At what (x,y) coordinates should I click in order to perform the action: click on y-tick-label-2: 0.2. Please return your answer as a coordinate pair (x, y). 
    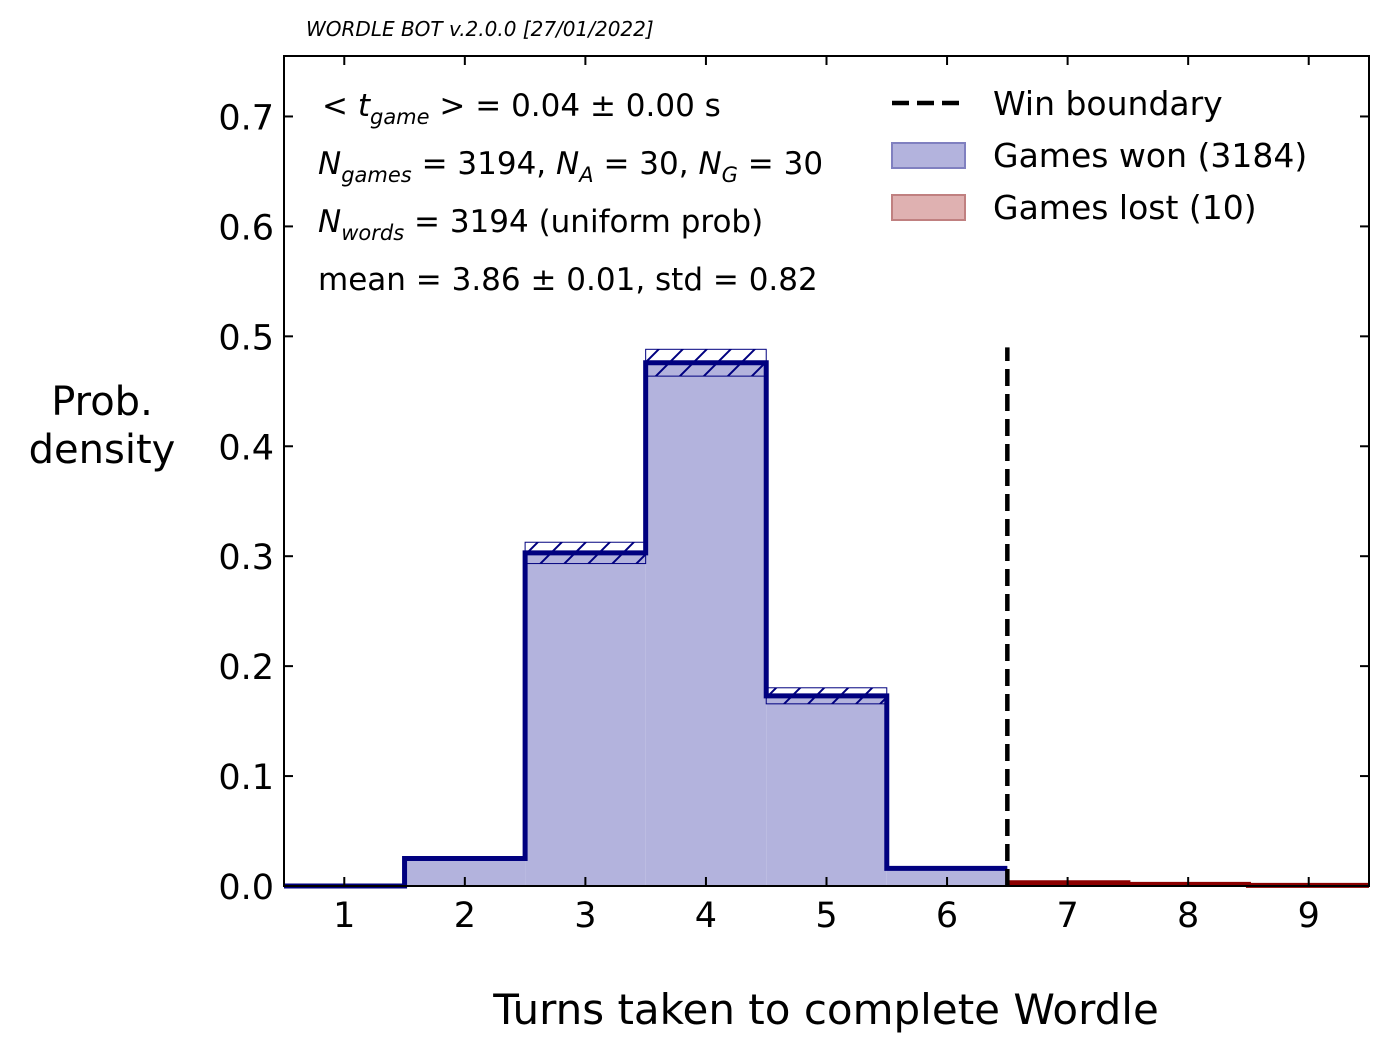
    Looking at the image, I should click on (246, 668).